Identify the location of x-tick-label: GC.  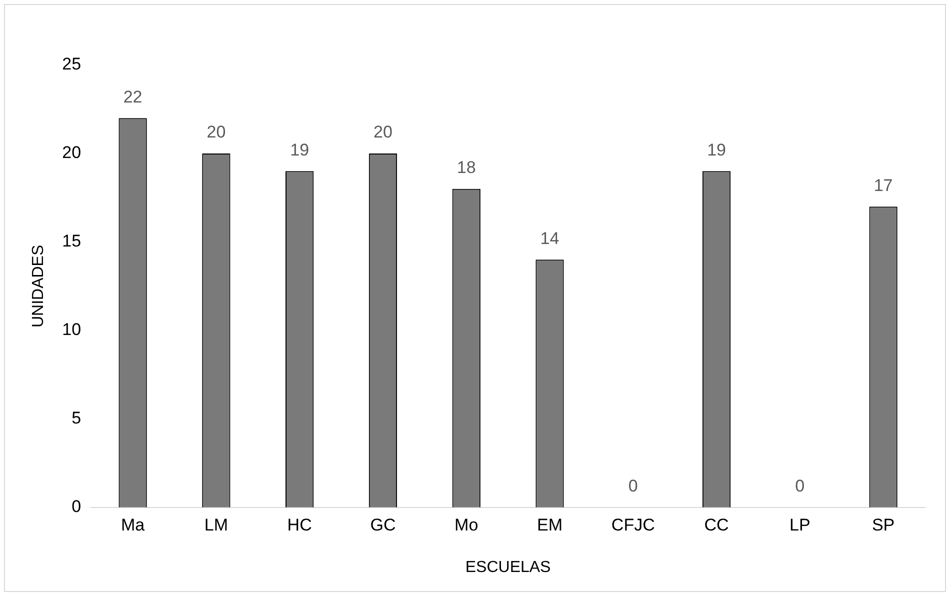
(383, 524).